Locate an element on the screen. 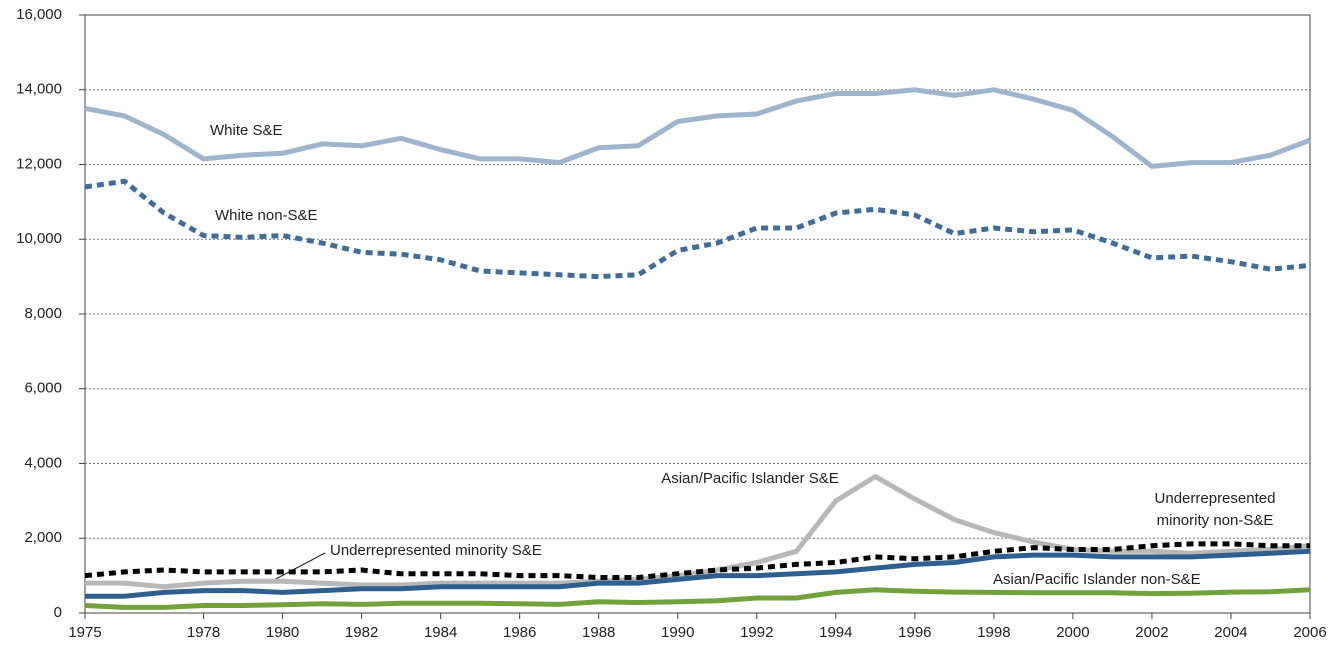 This screenshot has width=1340, height=649. y-tick-label: 12,000 is located at coordinates (39, 163).